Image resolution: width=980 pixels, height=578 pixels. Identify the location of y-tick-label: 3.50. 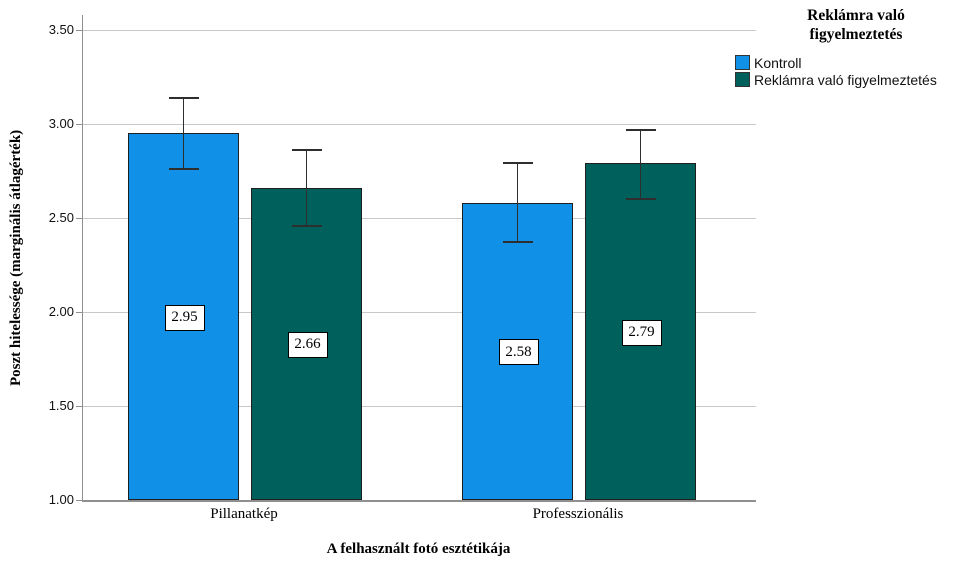
(61, 29).